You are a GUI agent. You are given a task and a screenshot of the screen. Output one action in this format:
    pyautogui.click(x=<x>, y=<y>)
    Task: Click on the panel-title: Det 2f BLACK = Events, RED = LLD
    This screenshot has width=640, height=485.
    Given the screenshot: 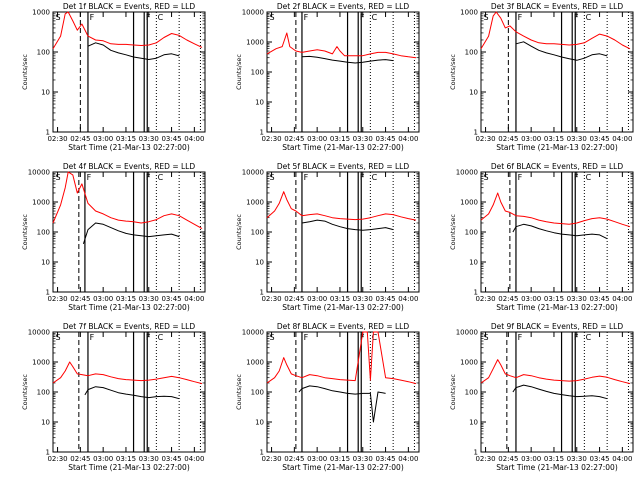 What is the action you would take?
    pyautogui.click(x=343, y=6)
    